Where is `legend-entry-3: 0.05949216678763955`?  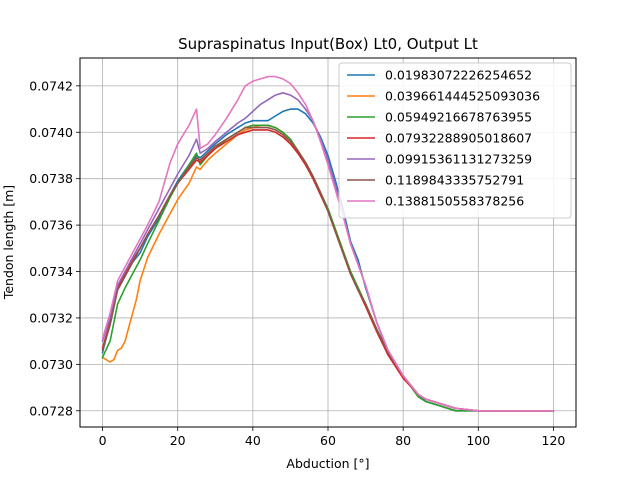
legend-entry-3: 0.05949216678763955 is located at coordinates (458, 117).